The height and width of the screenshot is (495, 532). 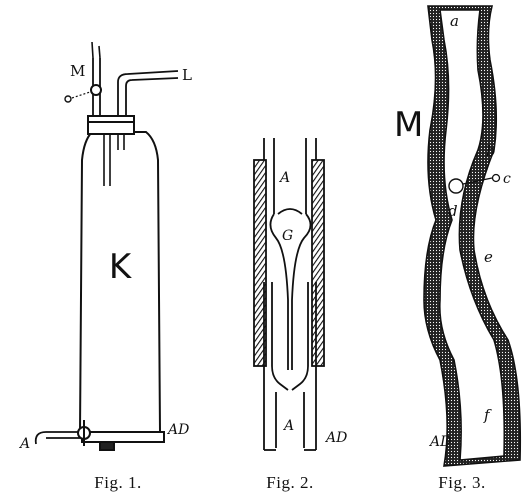 I want to click on fig1-caption: Fig. 1., so click(x=117, y=482).